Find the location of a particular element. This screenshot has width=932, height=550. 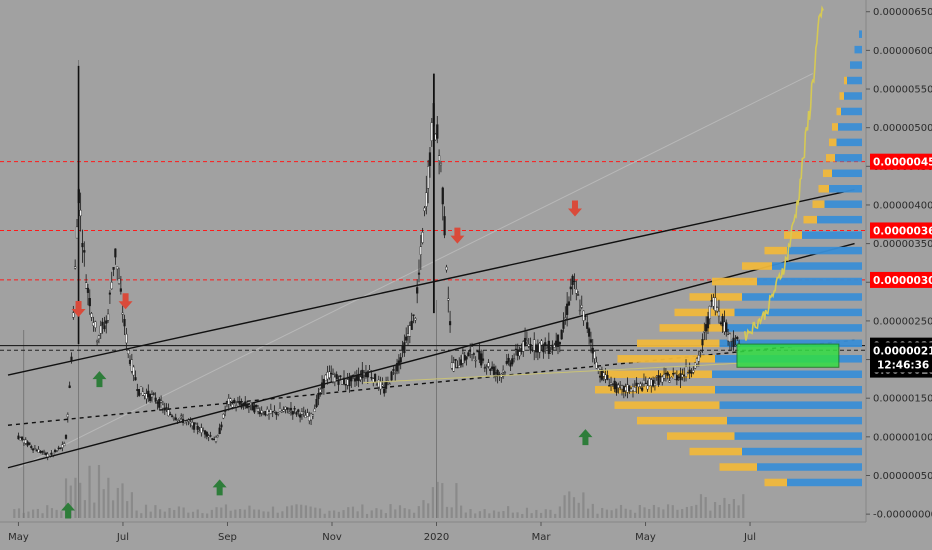

x-tick-label: Jul is located at coordinates (122, 537).